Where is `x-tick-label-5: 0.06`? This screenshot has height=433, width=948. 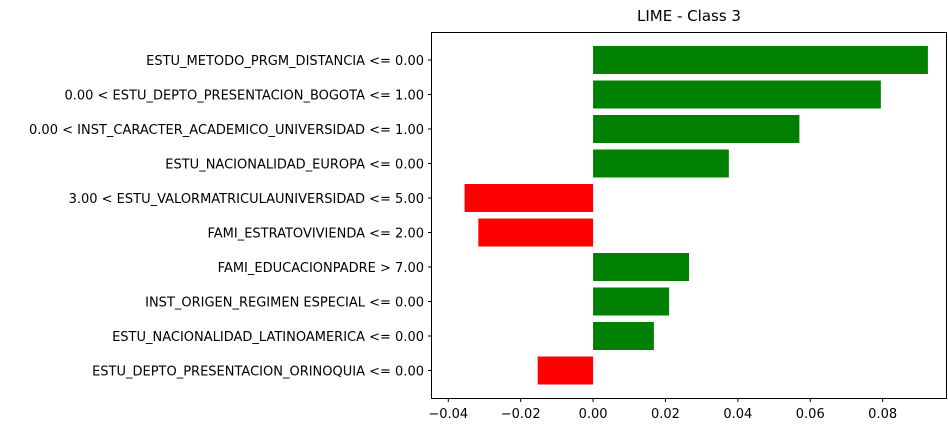 x-tick-label-5: 0.06 is located at coordinates (810, 414).